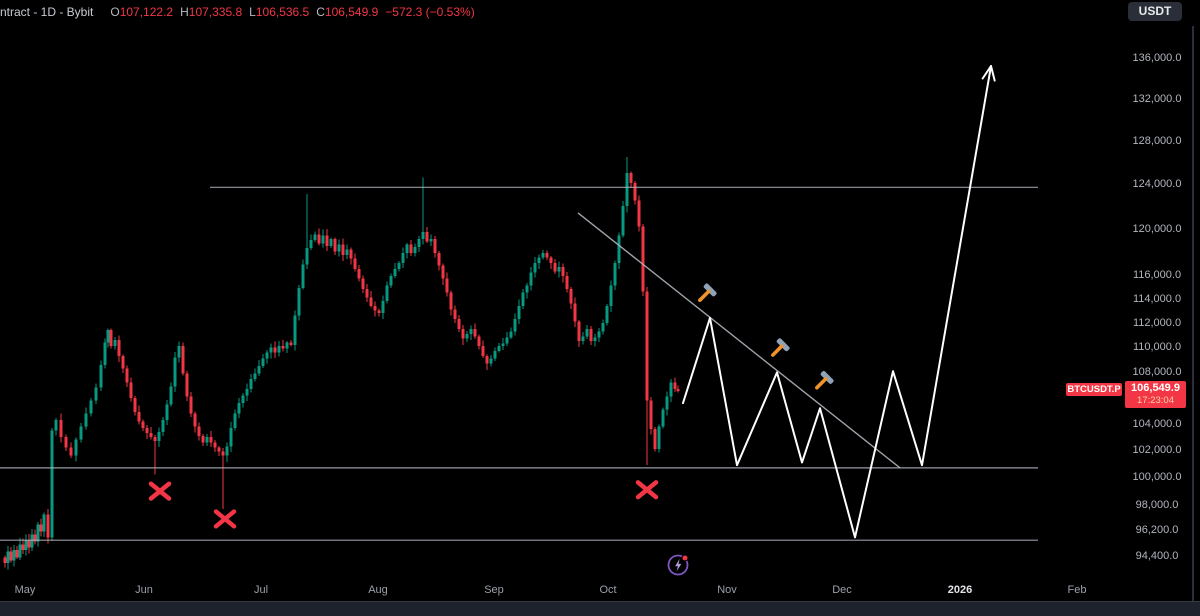 The height and width of the screenshot is (616, 1200). Describe the element at coordinates (1157, 347) in the screenshot. I see `price-tick: 110,000.0` at that location.